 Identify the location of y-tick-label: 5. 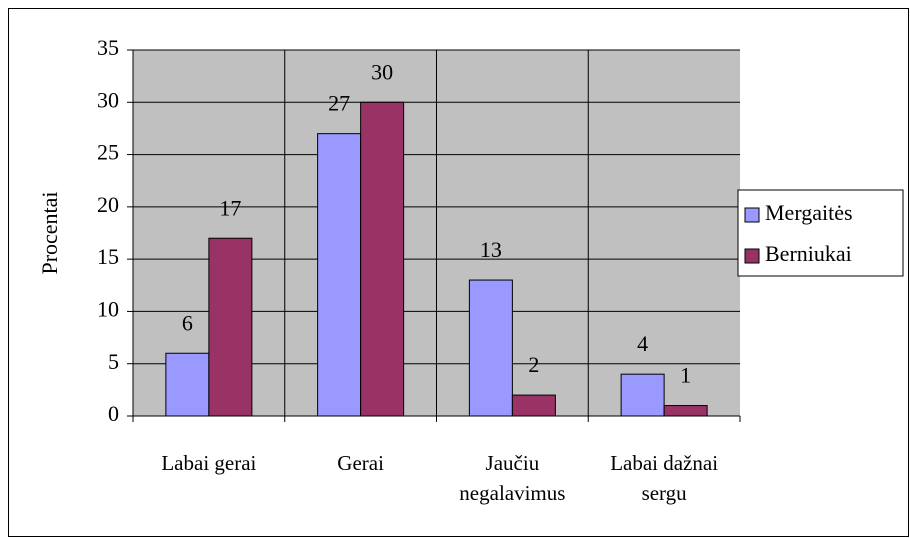
(113, 361).